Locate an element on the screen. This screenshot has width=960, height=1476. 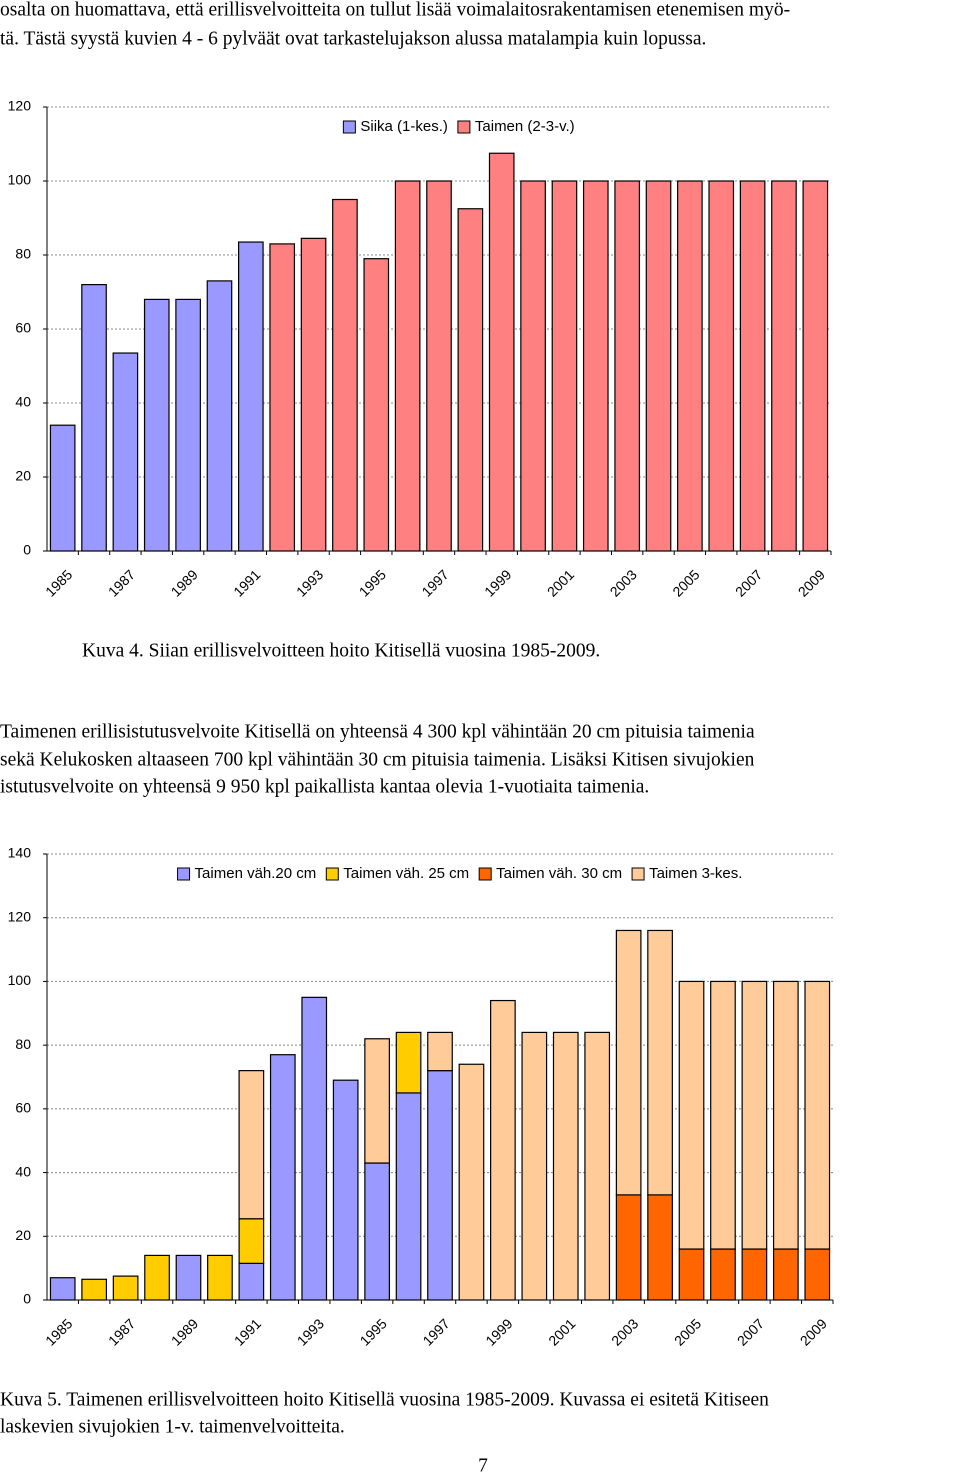
legend-label: Taimen väh. 25 cm is located at coordinates (406, 873).